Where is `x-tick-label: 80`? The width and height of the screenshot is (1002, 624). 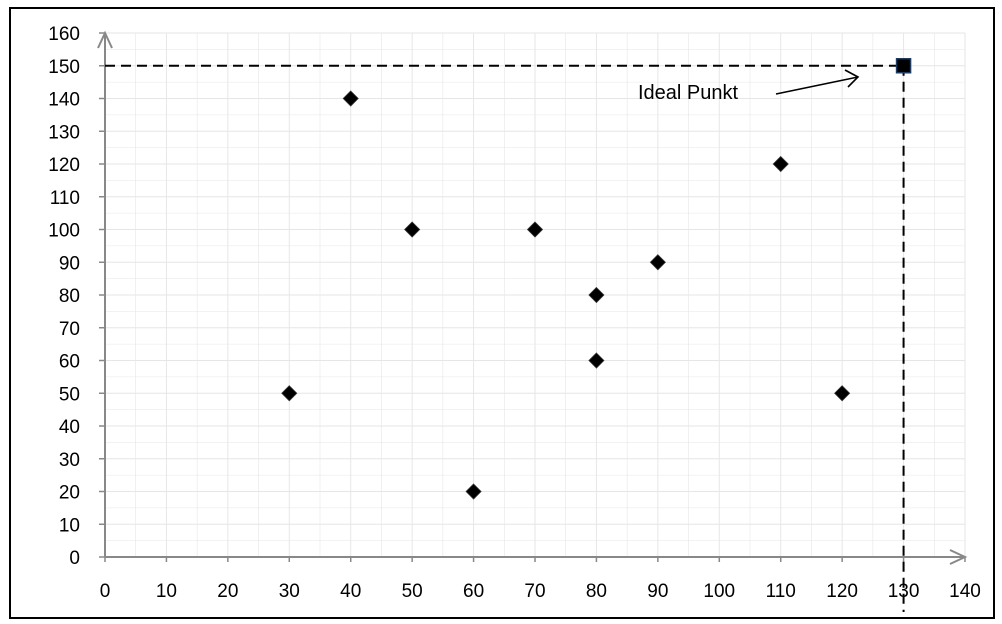
x-tick-label: 80 is located at coordinates (596, 591).